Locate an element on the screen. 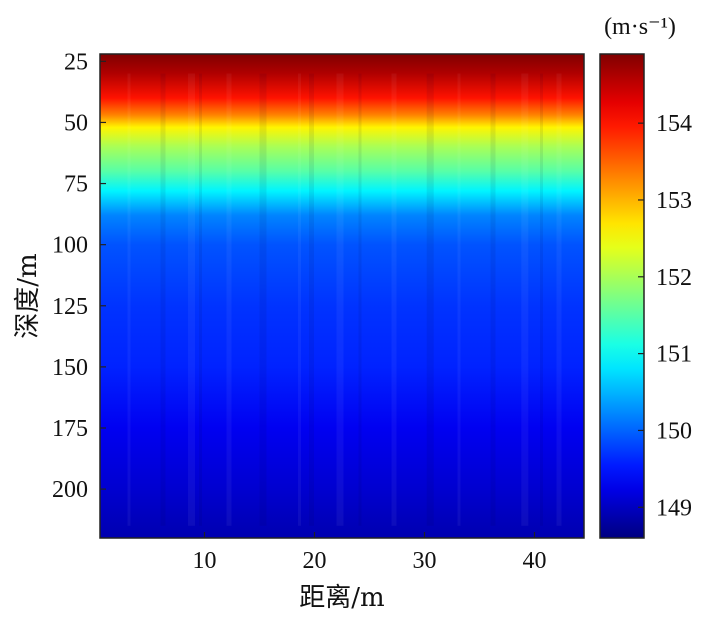 This screenshot has height=617, width=709. x-tick-label: 10 is located at coordinates (205, 561).